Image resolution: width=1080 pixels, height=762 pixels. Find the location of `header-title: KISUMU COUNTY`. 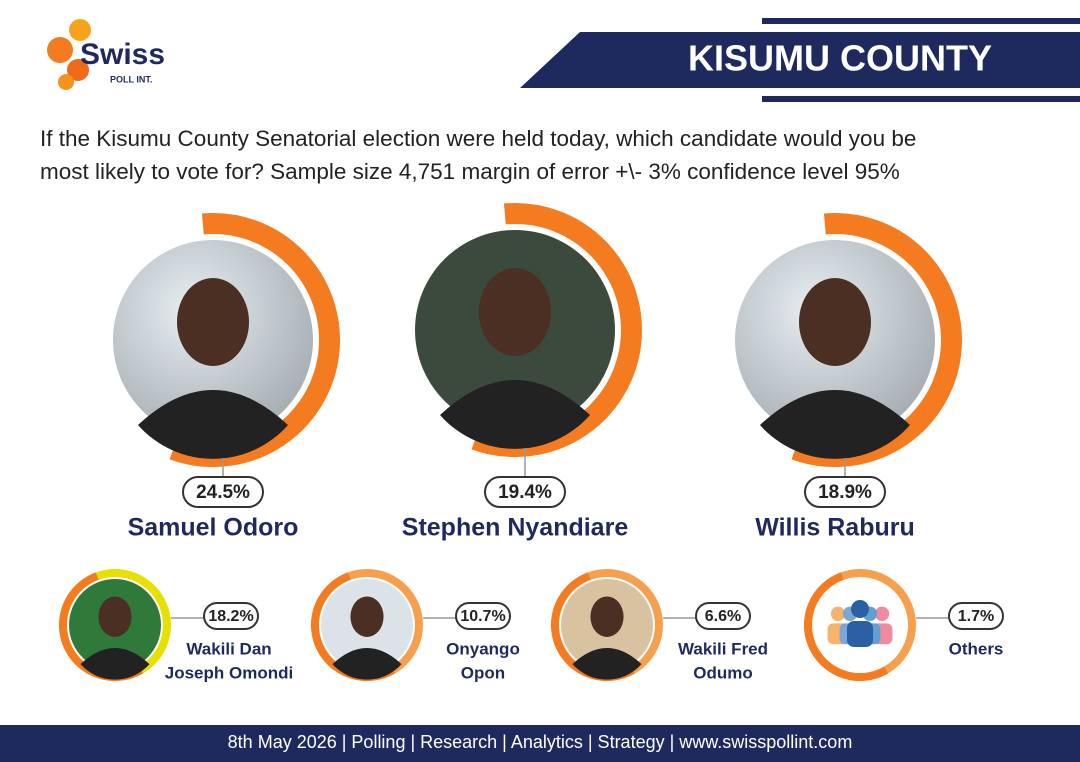

header-title: KISUMU COUNTY is located at coordinates (840, 58).